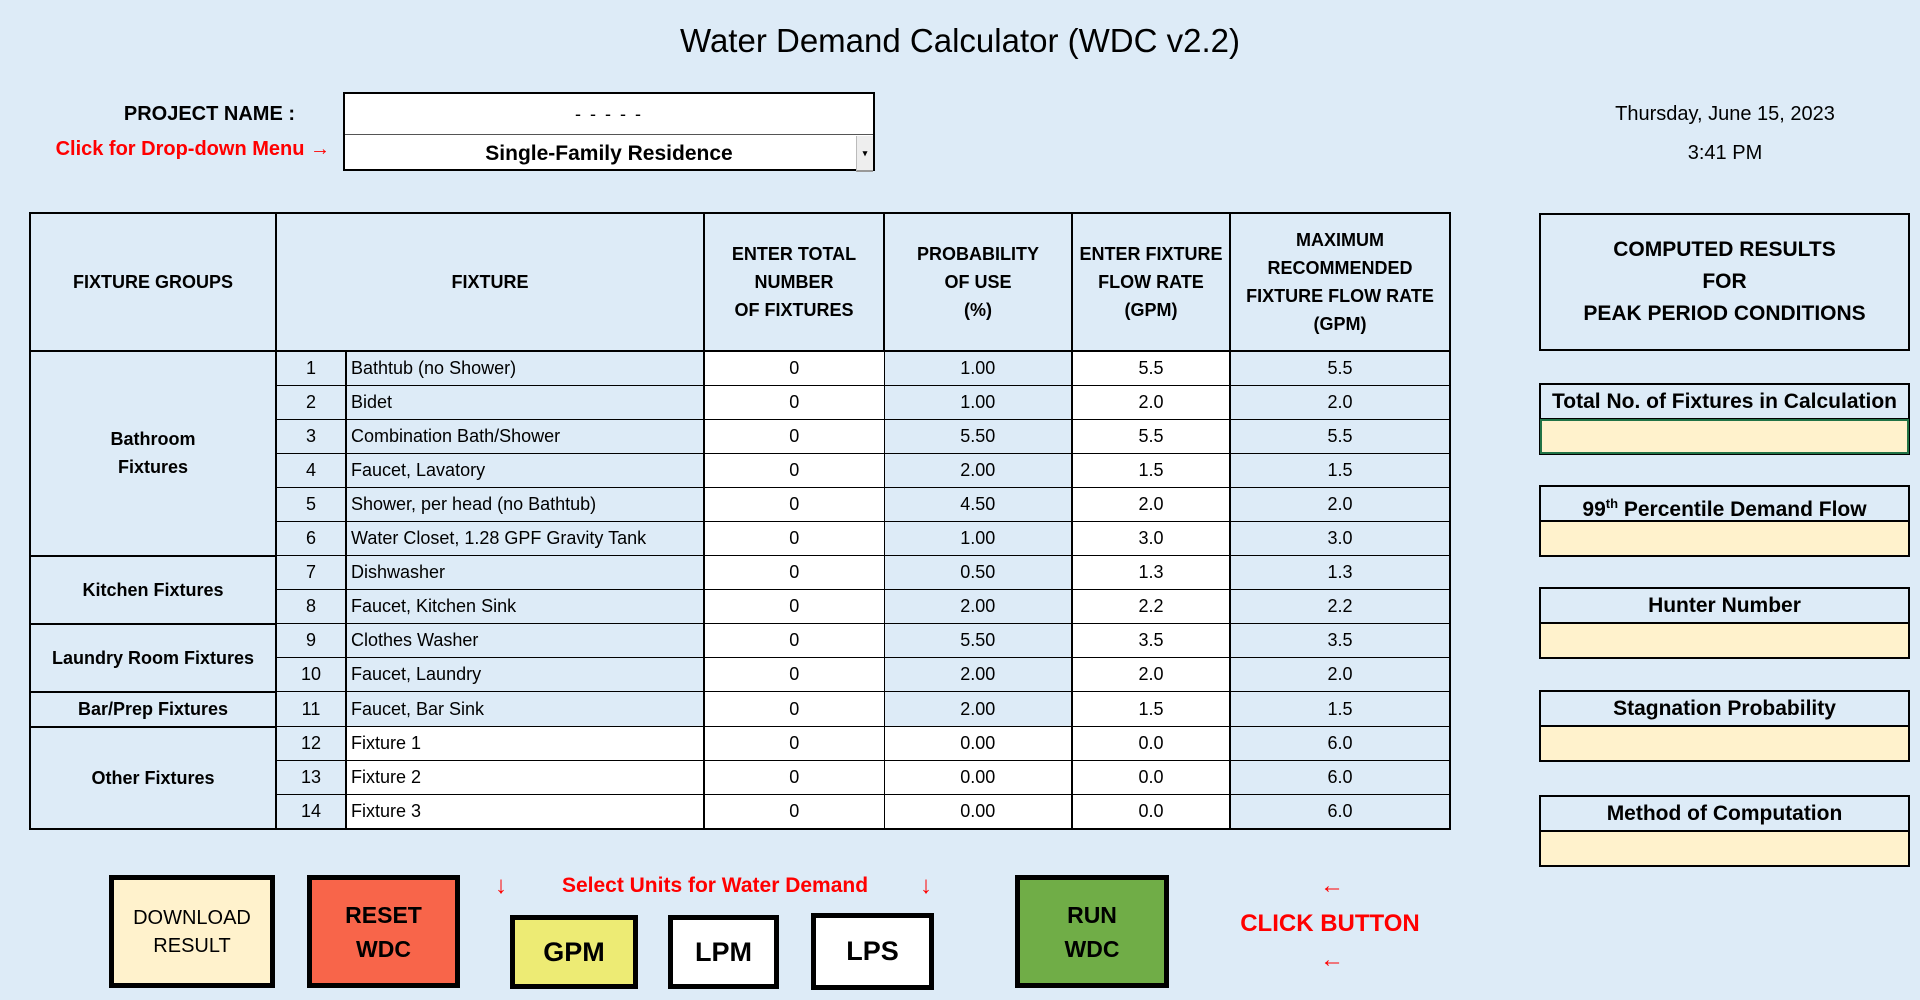  Describe the element at coordinates (1724, 436) in the screenshot. I see `total-fixtures-value` at that location.